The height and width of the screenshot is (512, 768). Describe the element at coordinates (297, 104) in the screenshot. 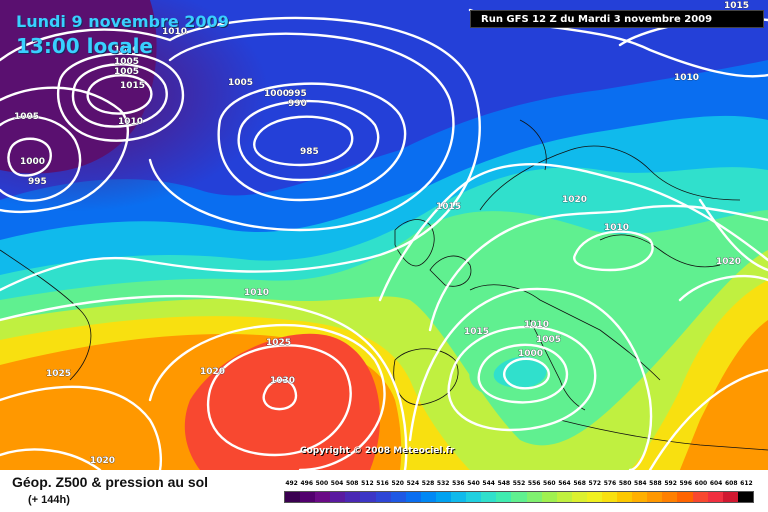

I see `isobar-label: 990` at that location.